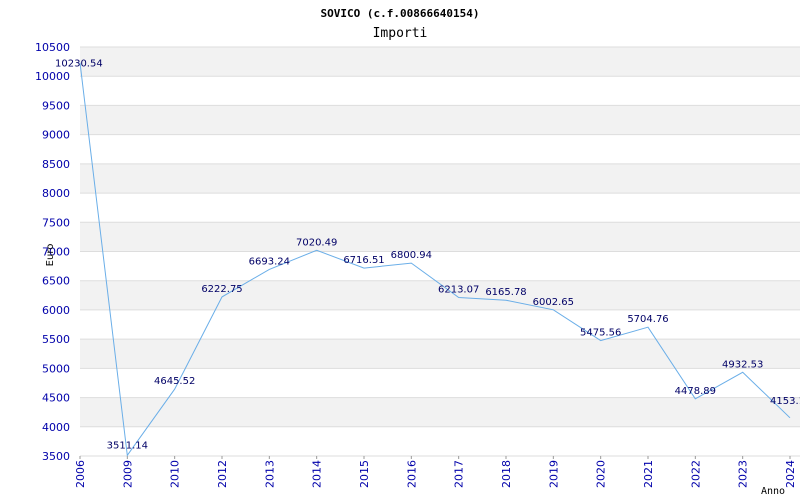 The image size is (800, 500). Describe the element at coordinates (411, 255) in the screenshot. I see `data-label: 6800.94` at that location.